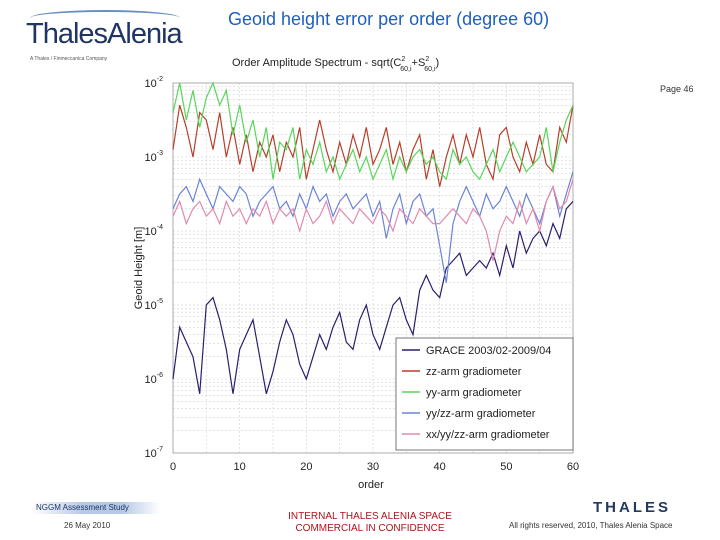  I want to click on legend-label: yy-arm gradiometer, so click(474, 393).